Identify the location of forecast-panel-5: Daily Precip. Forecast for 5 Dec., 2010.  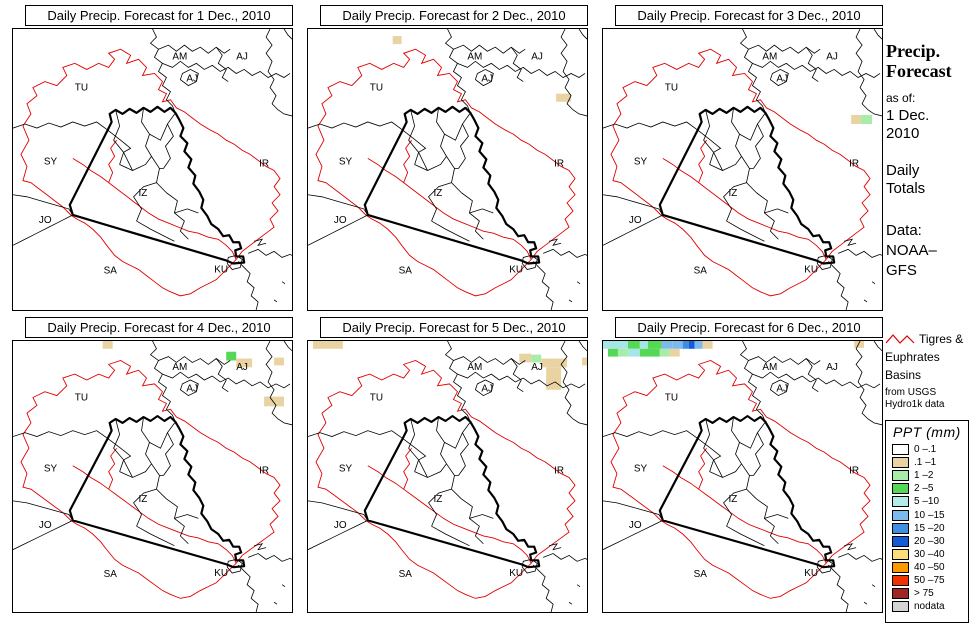
(447, 465).